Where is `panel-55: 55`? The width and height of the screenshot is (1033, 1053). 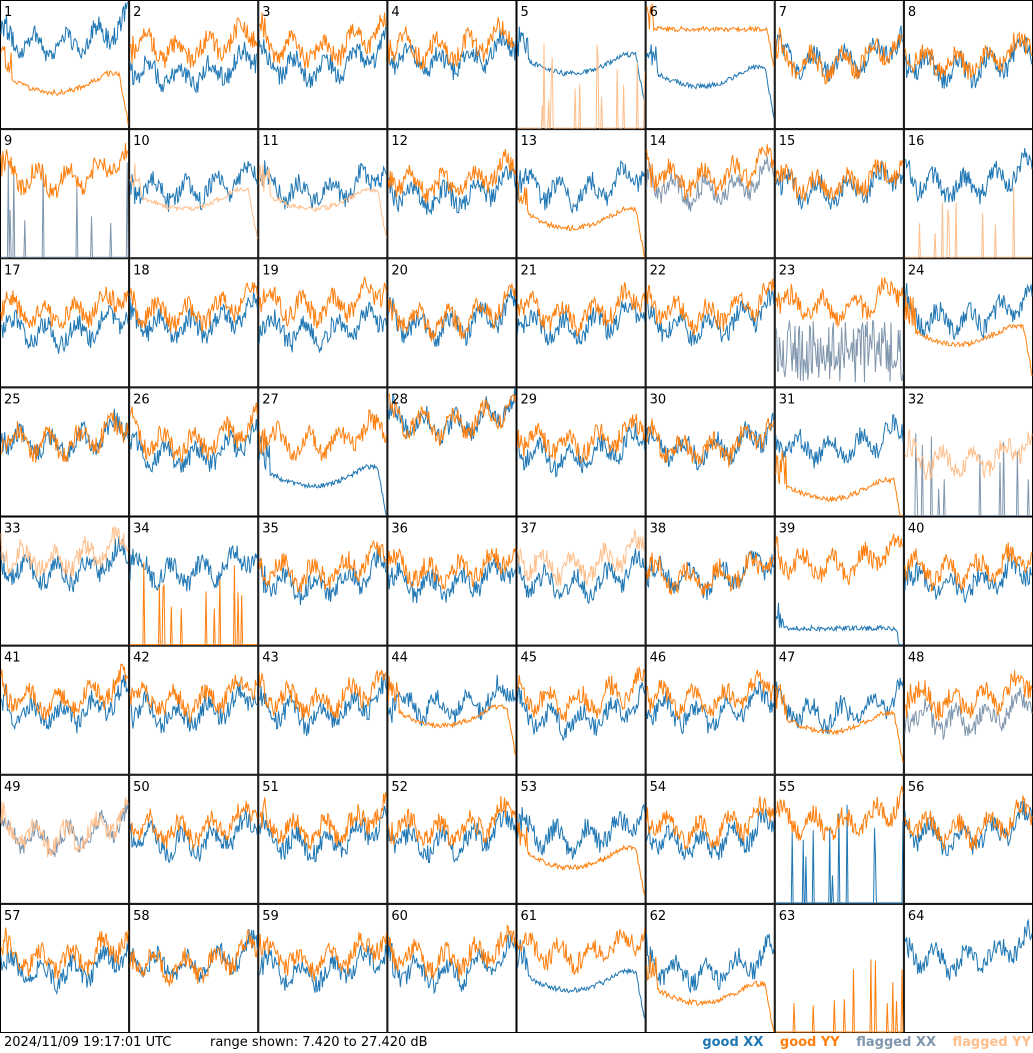 panel-55: 55 is located at coordinates (839, 839).